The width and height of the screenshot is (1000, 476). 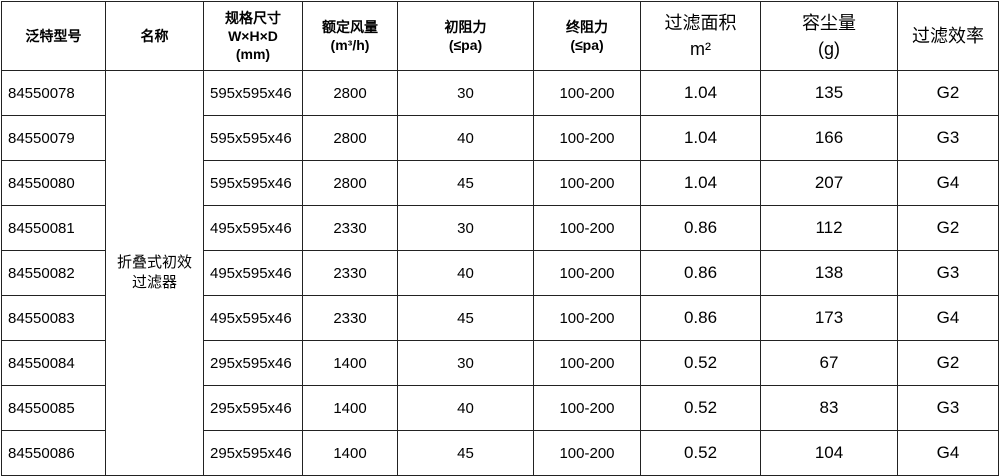 What do you see at coordinates (948, 138) in the screenshot?
I see `table-cell: G3` at bounding box center [948, 138].